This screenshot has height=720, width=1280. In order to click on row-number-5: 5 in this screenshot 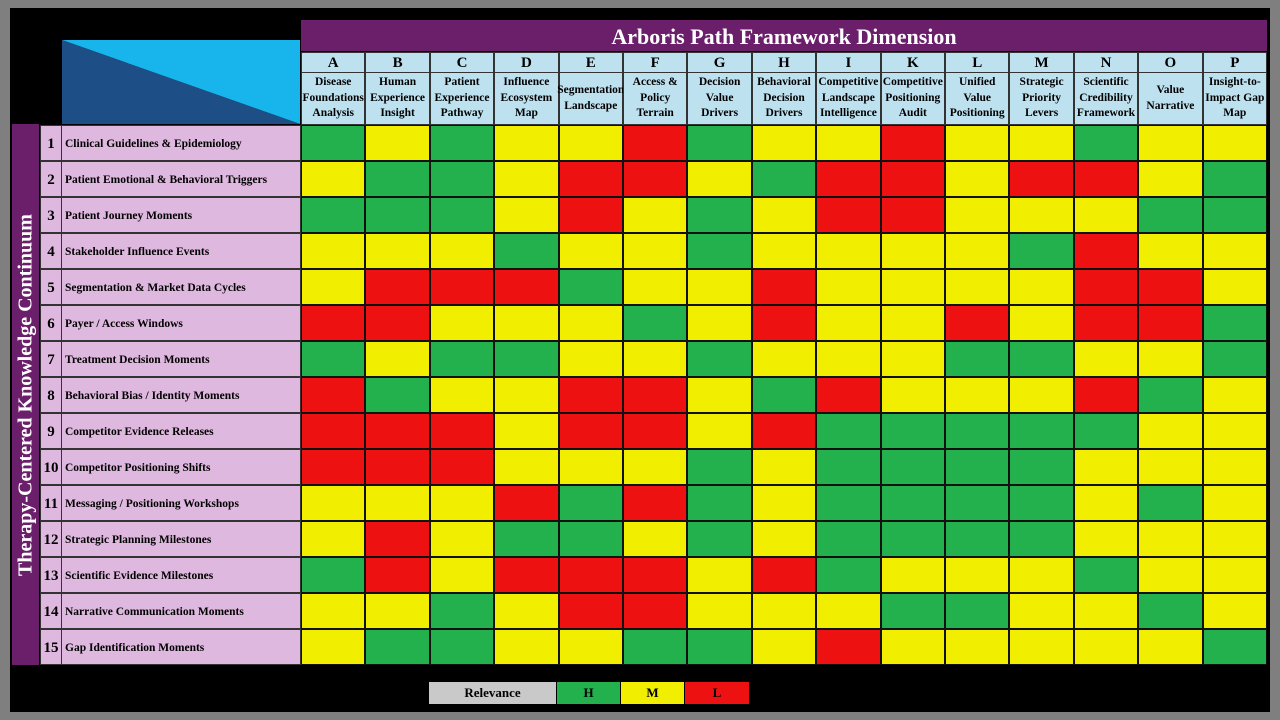, I will do `click(51, 287)`.